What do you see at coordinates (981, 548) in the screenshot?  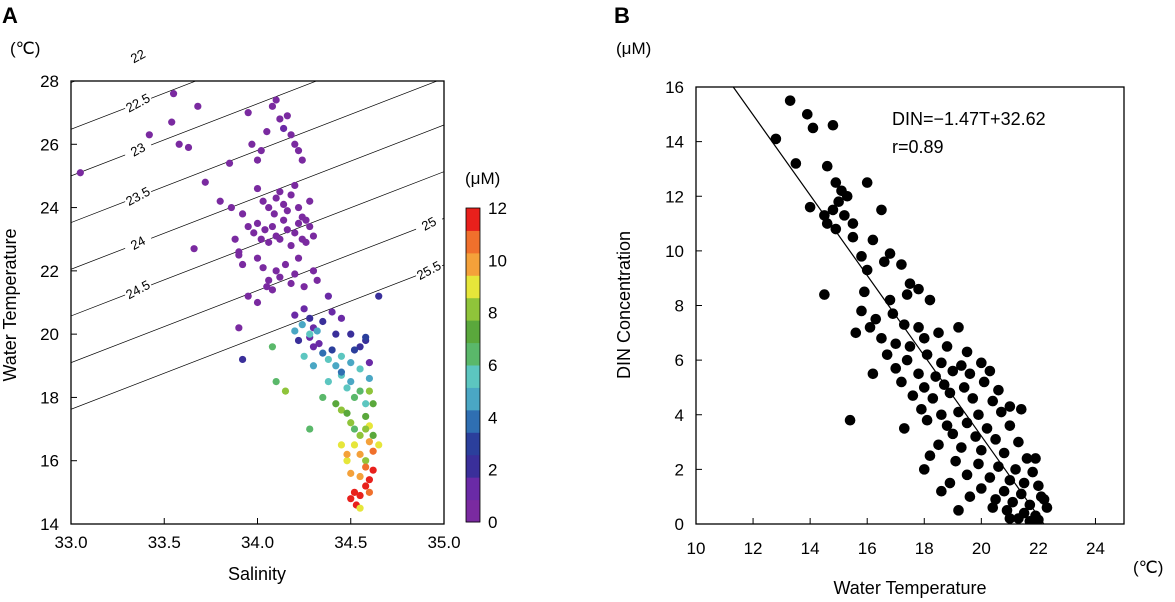 I see `x-tick-label: 20` at bounding box center [981, 548].